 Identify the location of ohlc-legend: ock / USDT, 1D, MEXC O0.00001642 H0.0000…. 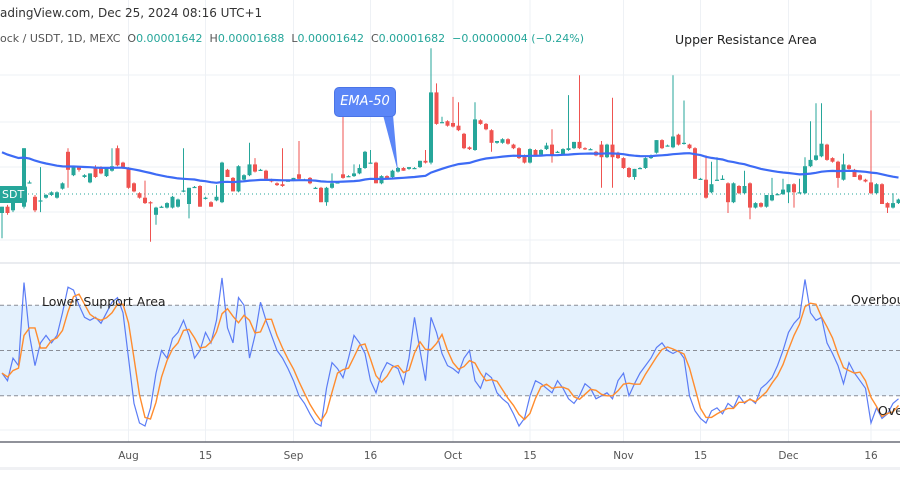
(292, 38).